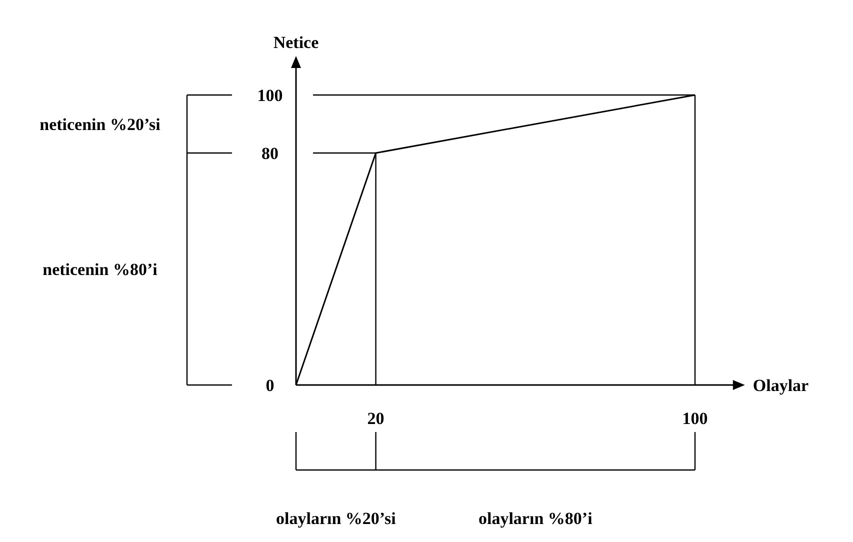 Image resolution: width=853 pixels, height=542 pixels. Describe the element at coordinates (100, 269) in the screenshot. I see `text: neticenin %80’i` at that location.